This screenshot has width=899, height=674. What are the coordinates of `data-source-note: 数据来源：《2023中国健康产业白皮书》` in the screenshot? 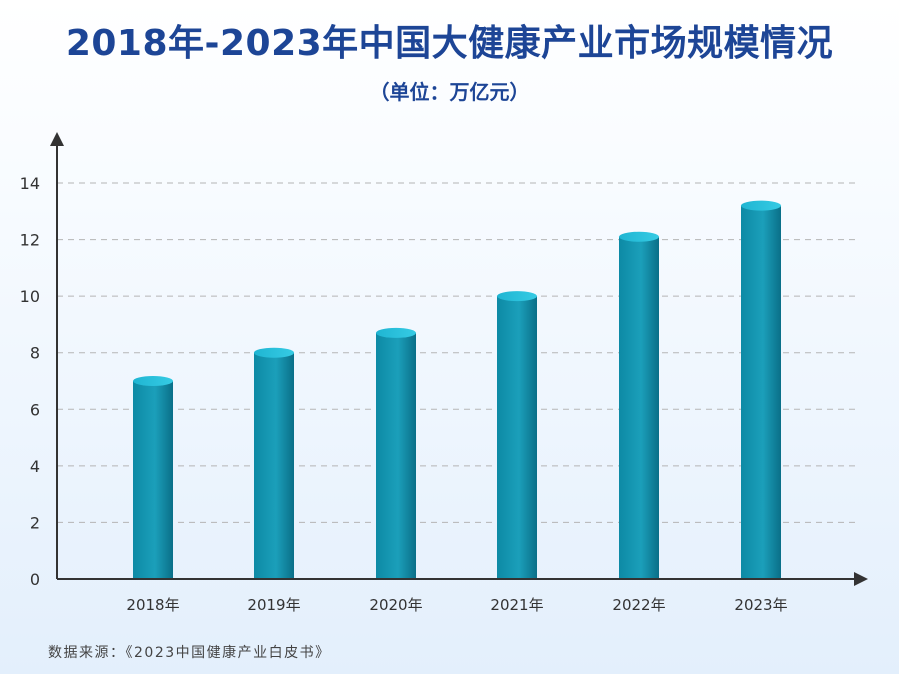 It's located at (189, 653).